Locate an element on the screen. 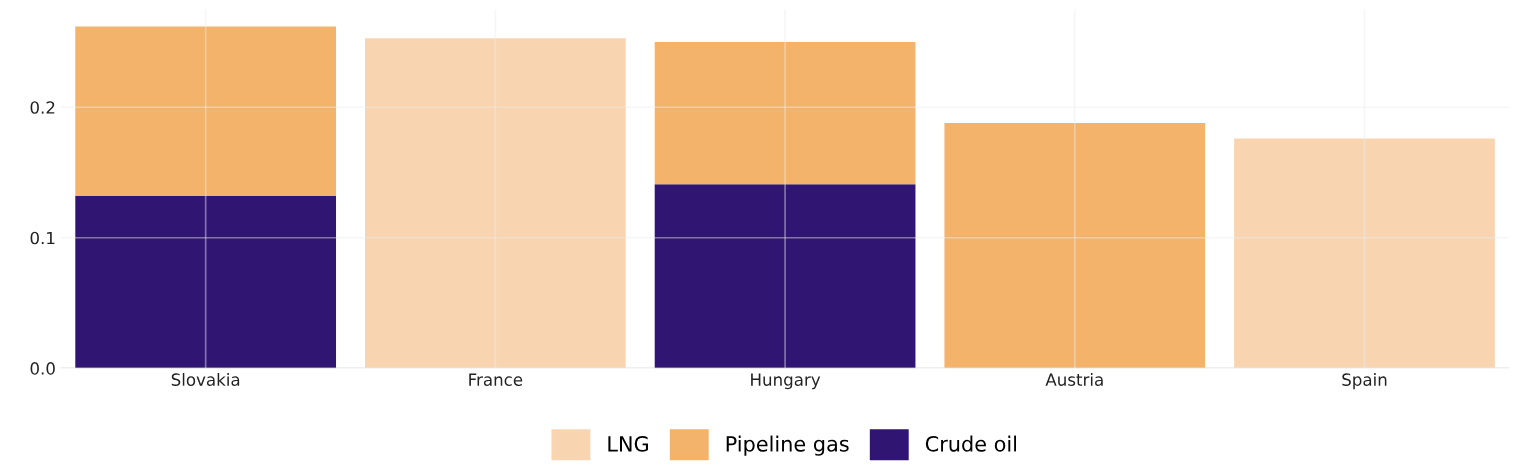 Image resolution: width=1520 pixels, height=472 pixels. x-tick-label: Austria is located at coordinates (1074, 379).